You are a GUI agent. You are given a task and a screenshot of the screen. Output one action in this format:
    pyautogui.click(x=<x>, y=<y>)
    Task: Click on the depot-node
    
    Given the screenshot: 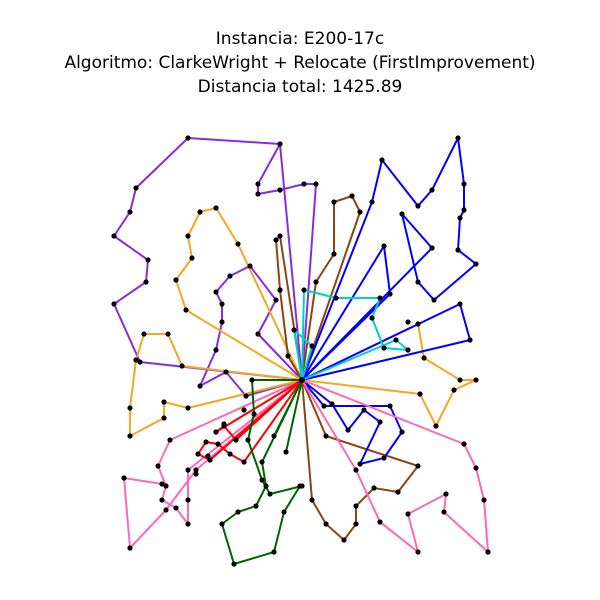 What is the action you would take?
    pyautogui.click(x=302, y=380)
    